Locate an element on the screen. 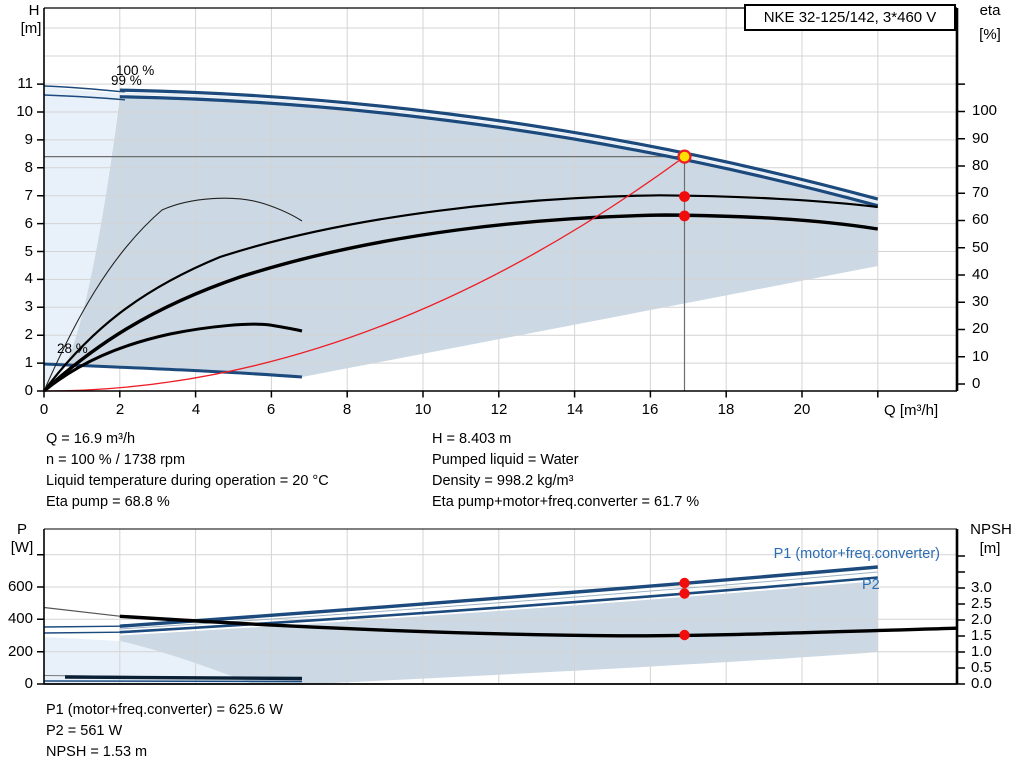 This screenshot has height=781, width=1024. info-n: n = 100 % / 1738 rpm is located at coordinates (116, 460).